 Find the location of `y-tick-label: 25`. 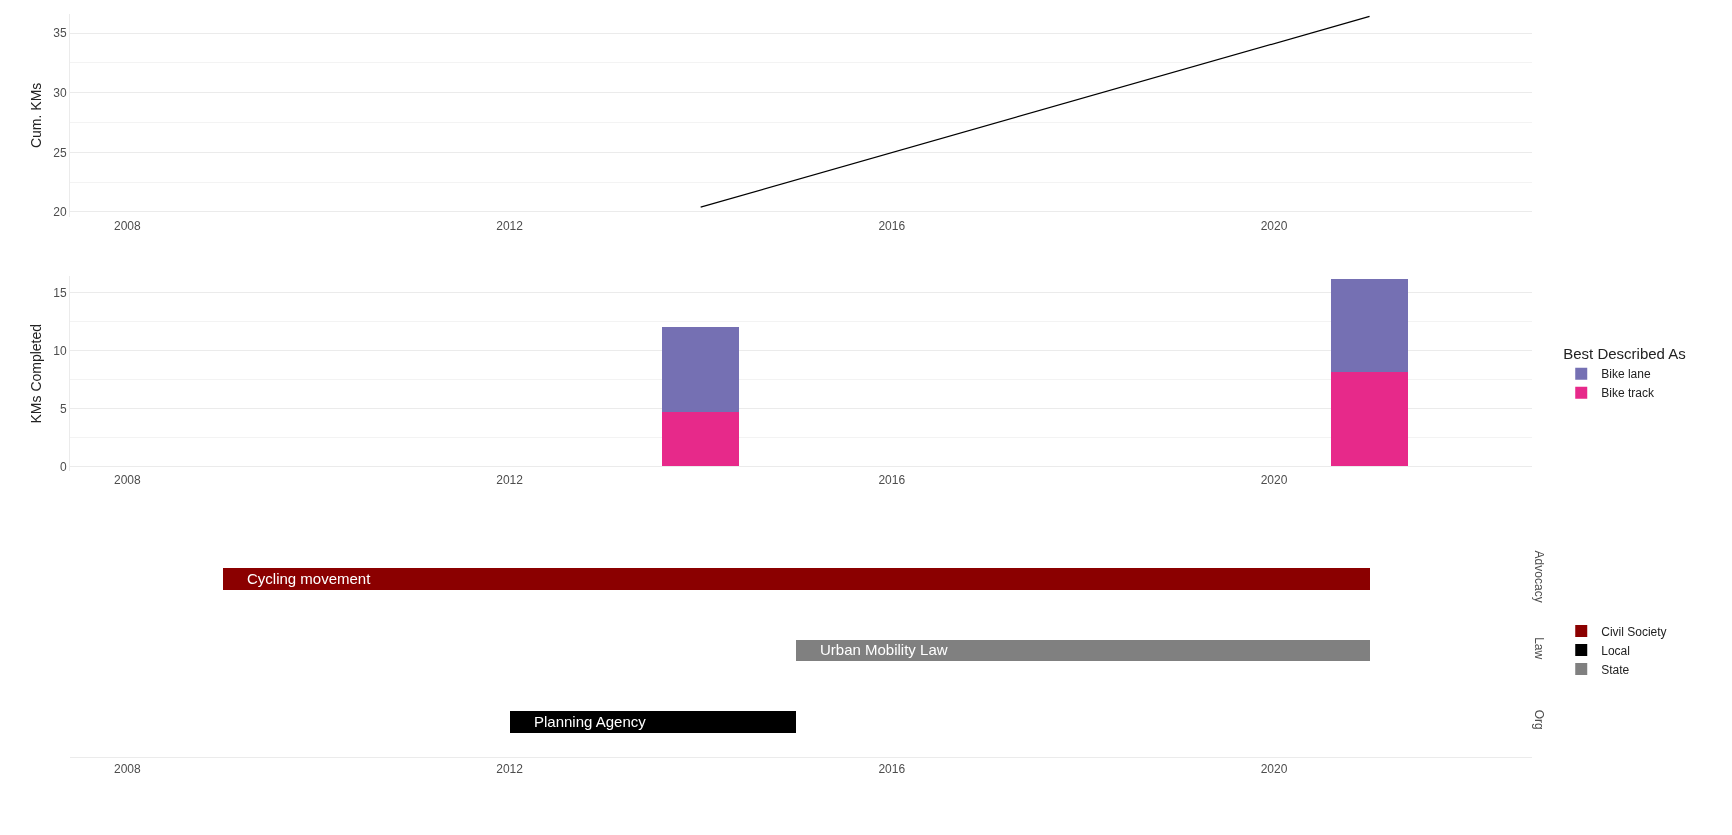

y-tick-label: 25 is located at coordinates (60, 152).